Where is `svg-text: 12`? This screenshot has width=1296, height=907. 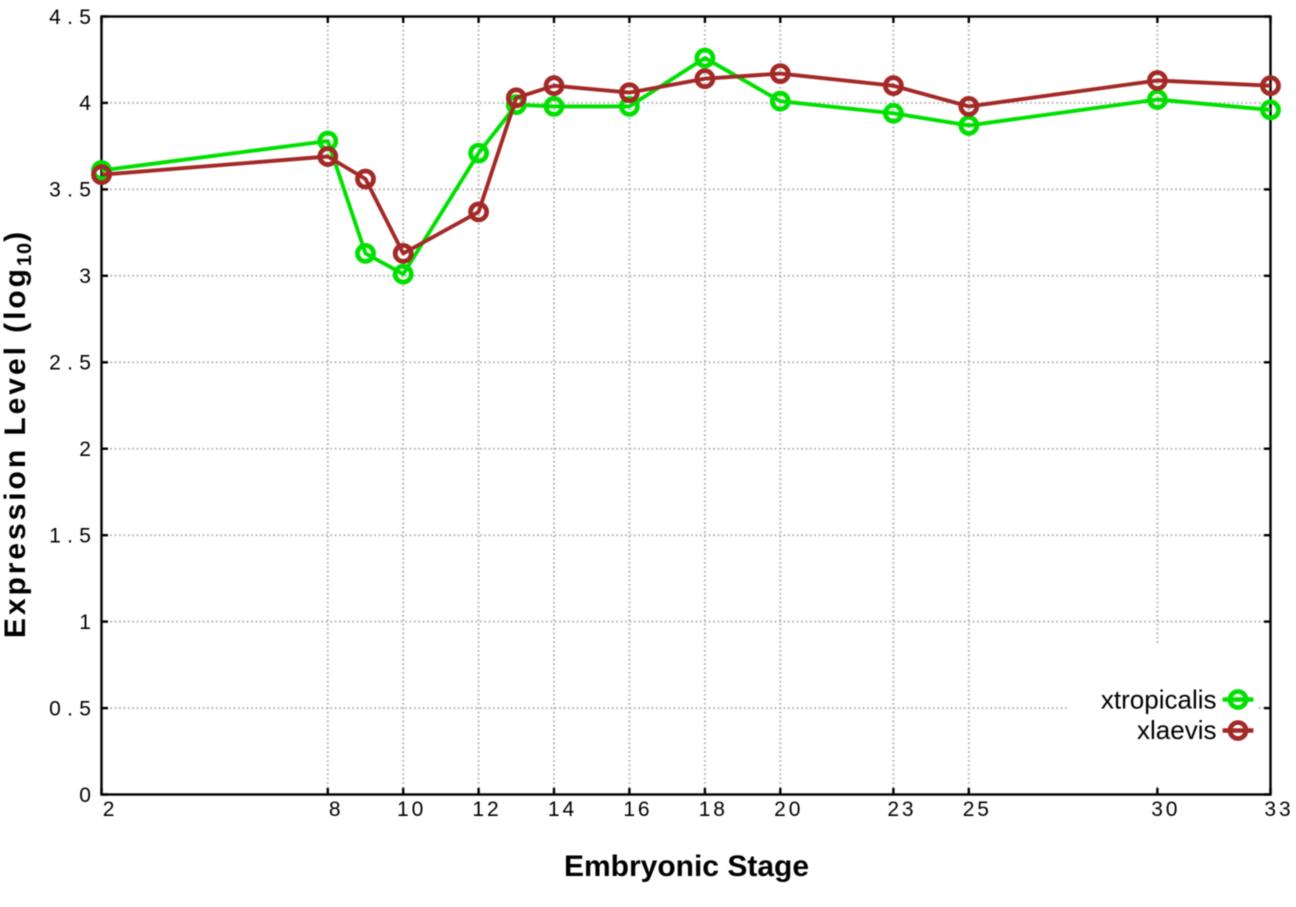 svg-text: 12 is located at coordinates (486, 809).